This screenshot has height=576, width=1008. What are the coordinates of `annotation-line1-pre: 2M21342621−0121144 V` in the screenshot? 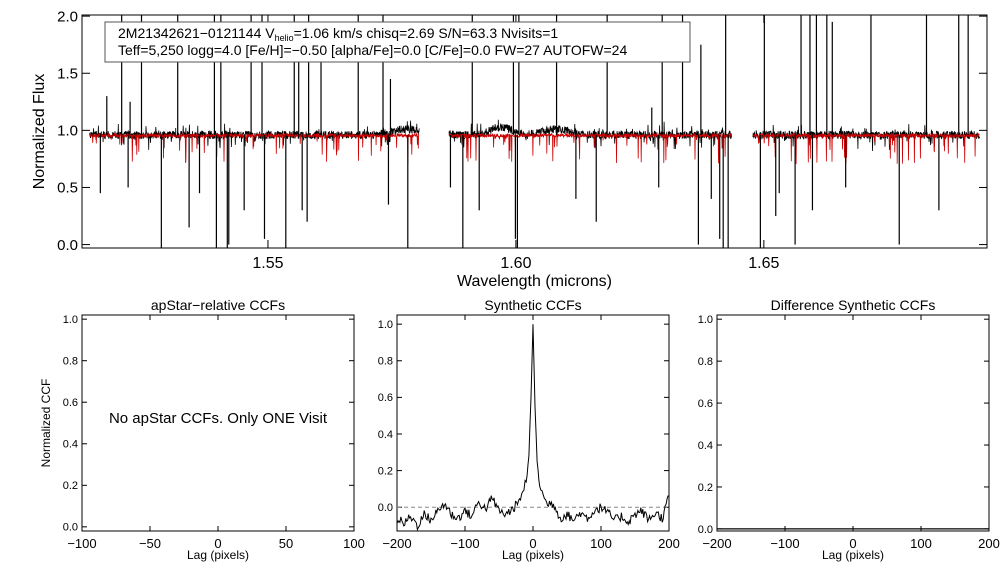 It's located at (196, 33).